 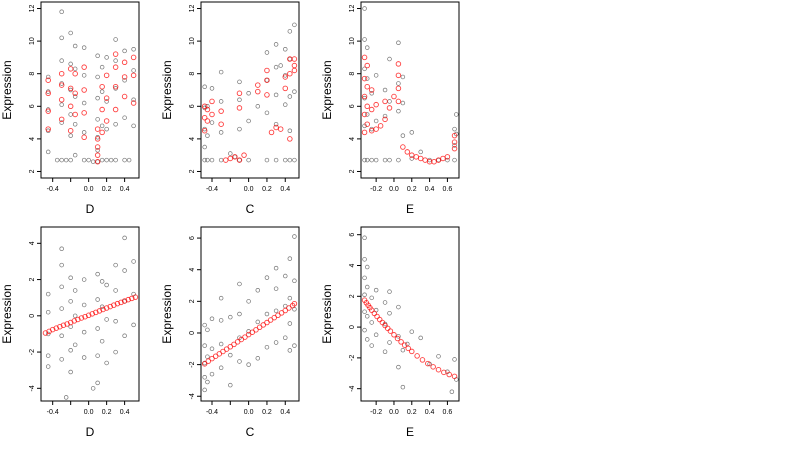 What do you see at coordinates (32, 243) in the screenshot?
I see `y-tick-label: 4` at bounding box center [32, 243].